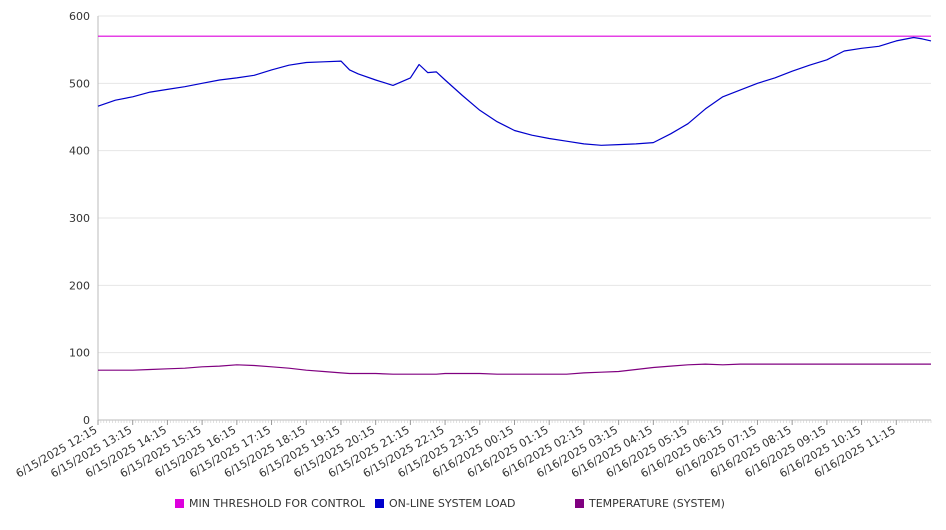 This screenshot has width=946, height=530. I want to click on y-tick-label: 100, so click(79, 353).